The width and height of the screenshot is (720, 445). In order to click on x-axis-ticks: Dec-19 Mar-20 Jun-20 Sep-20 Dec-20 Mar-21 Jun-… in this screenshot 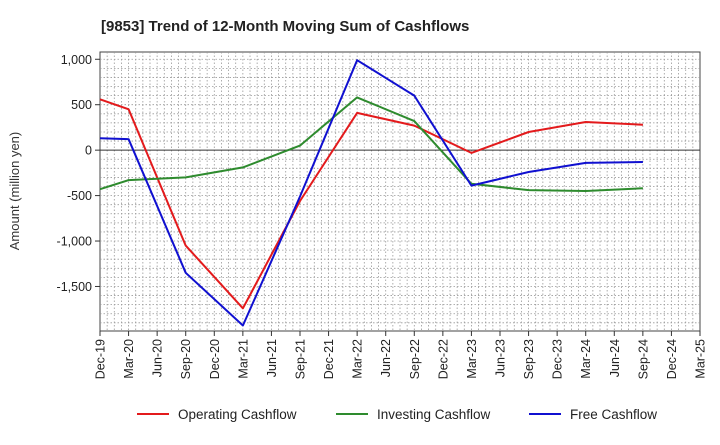, I will do `click(401, 355)`.